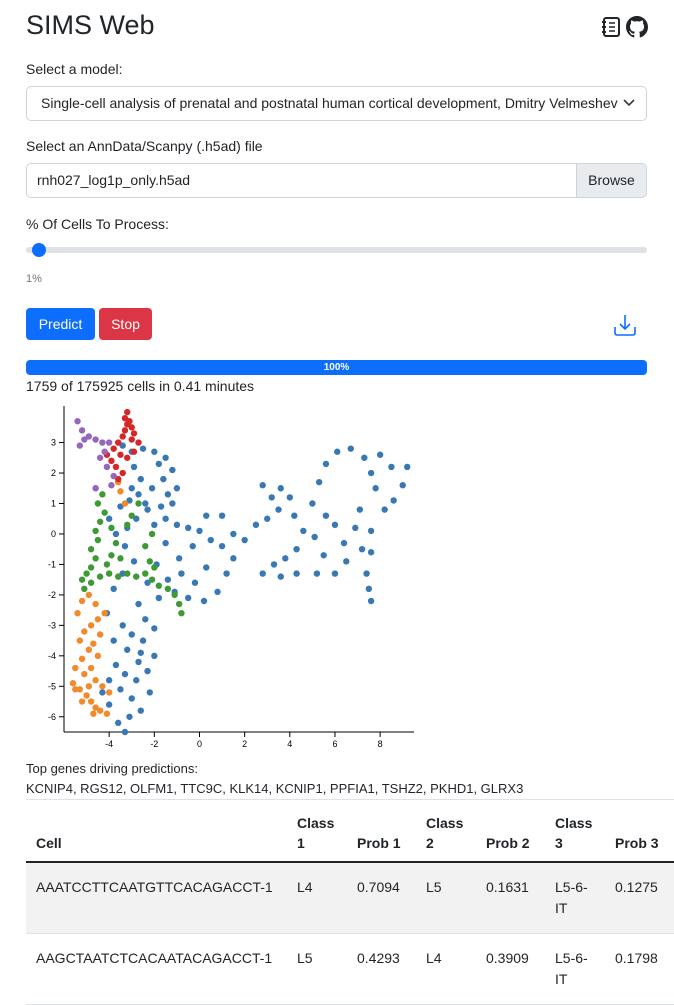  I want to click on notebook-icon, so click(611, 27).